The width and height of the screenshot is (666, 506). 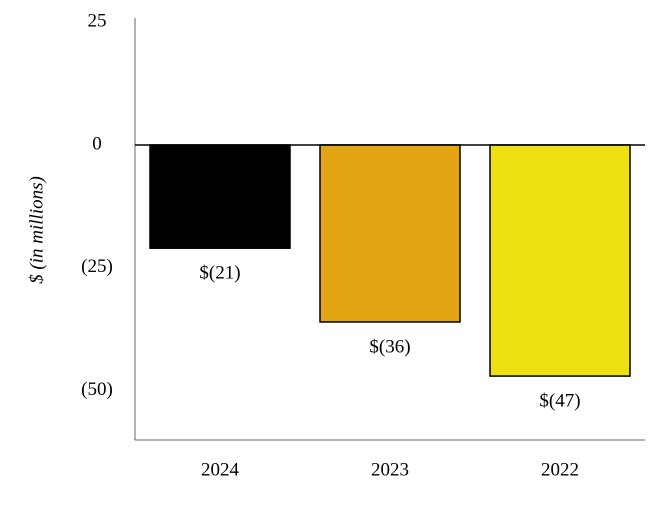 I want to click on y-tick-label: 0, so click(x=97, y=143).